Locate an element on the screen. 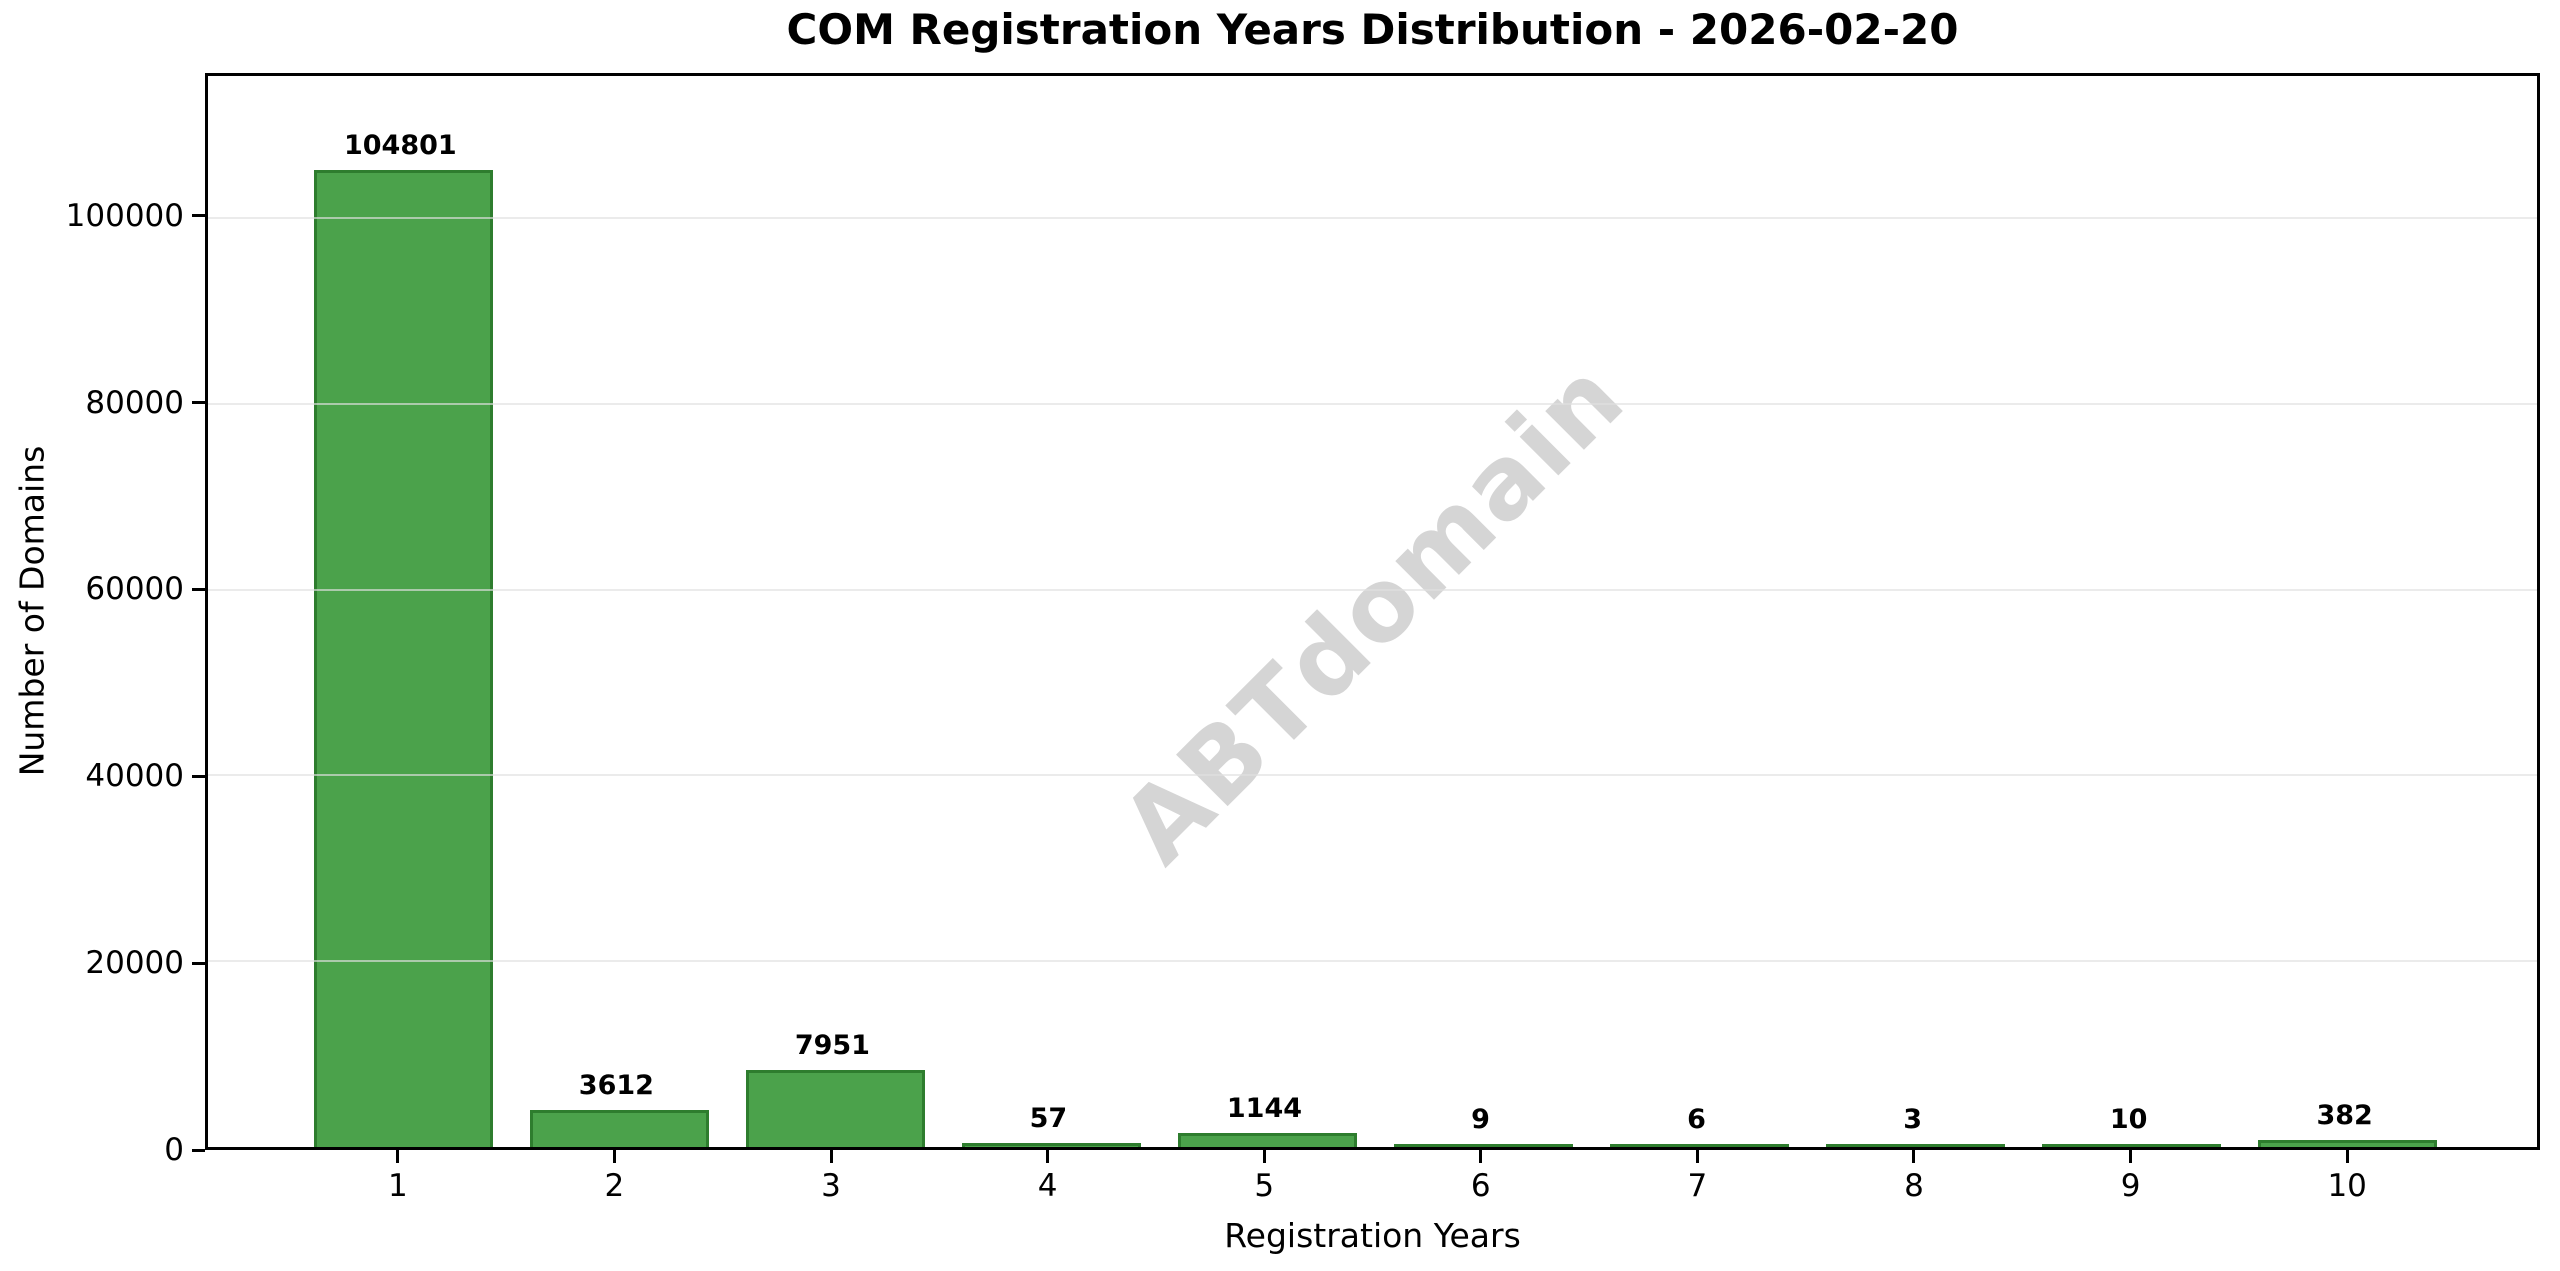 The width and height of the screenshot is (2560, 1271). x-tick-label: 7 is located at coordinates (1697, 1186).